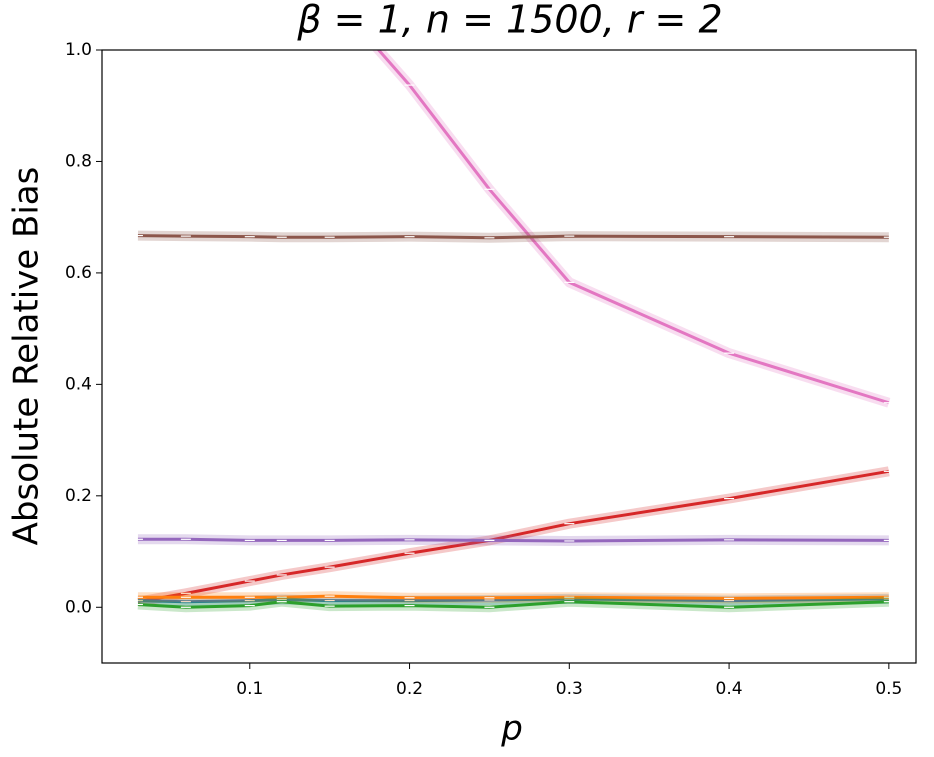  I want to click on y-tick-label: 0.0, so click(78, 607).